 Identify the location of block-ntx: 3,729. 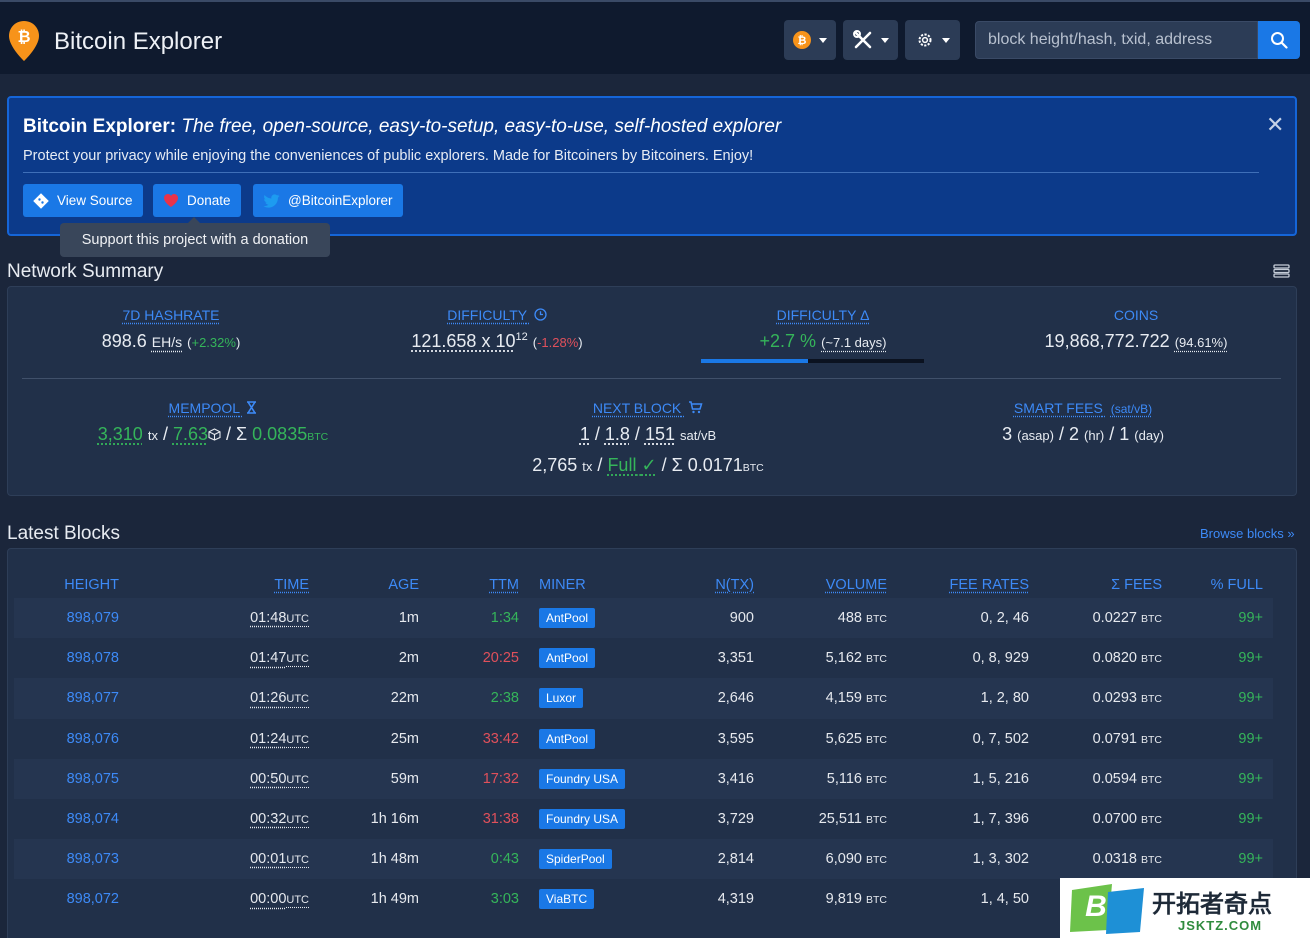
(735, 819).